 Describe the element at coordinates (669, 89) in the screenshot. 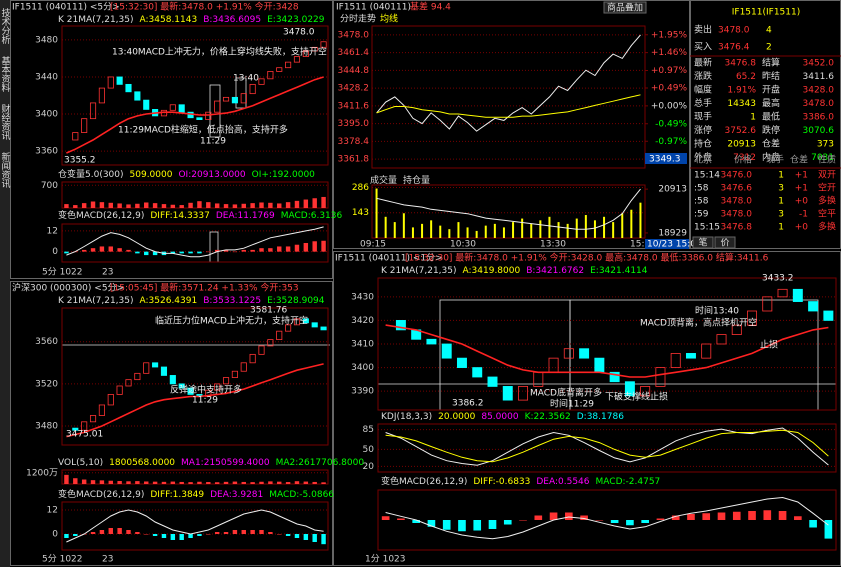

I see `y2-tick-label: +0.49%` at that location.